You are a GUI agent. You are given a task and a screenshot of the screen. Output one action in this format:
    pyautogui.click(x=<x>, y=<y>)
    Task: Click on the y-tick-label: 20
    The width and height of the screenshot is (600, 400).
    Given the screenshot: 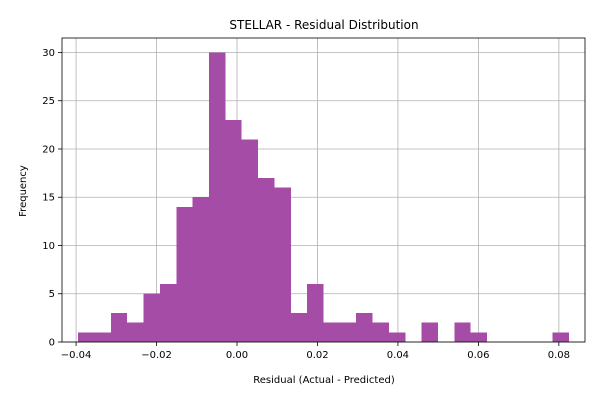 What is the action you would take?
    pyautogui.click(x=48, y=149)
    